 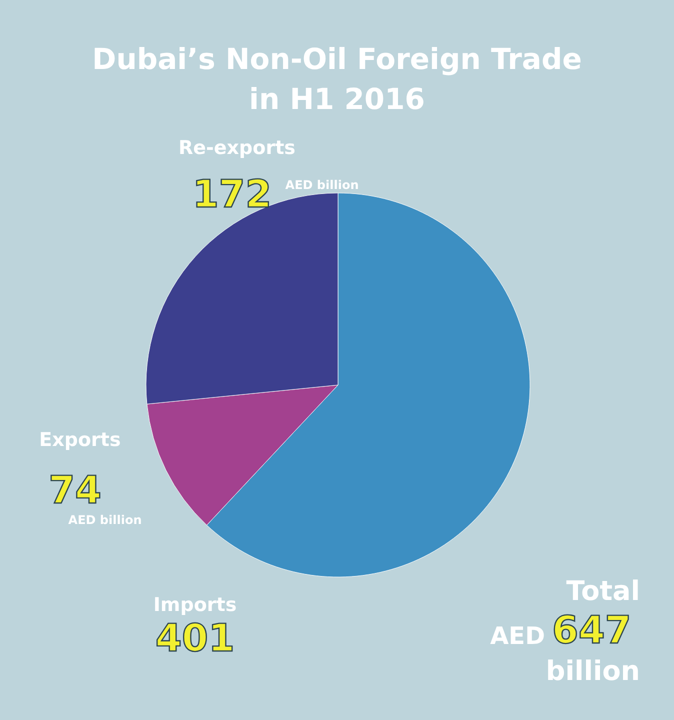 What do you see at coordinates (603, 591) in the screenshot?
I see `text: Total` at bounding box center [603, 591].